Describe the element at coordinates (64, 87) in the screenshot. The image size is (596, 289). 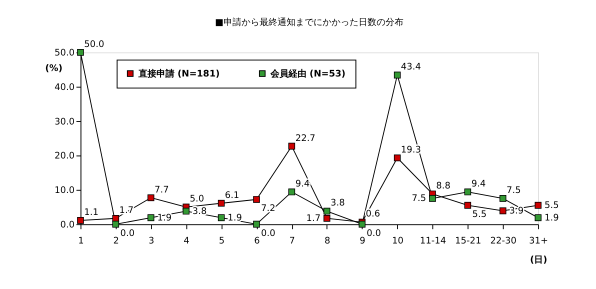
I see `y-tick-label: 40.0` at that location.